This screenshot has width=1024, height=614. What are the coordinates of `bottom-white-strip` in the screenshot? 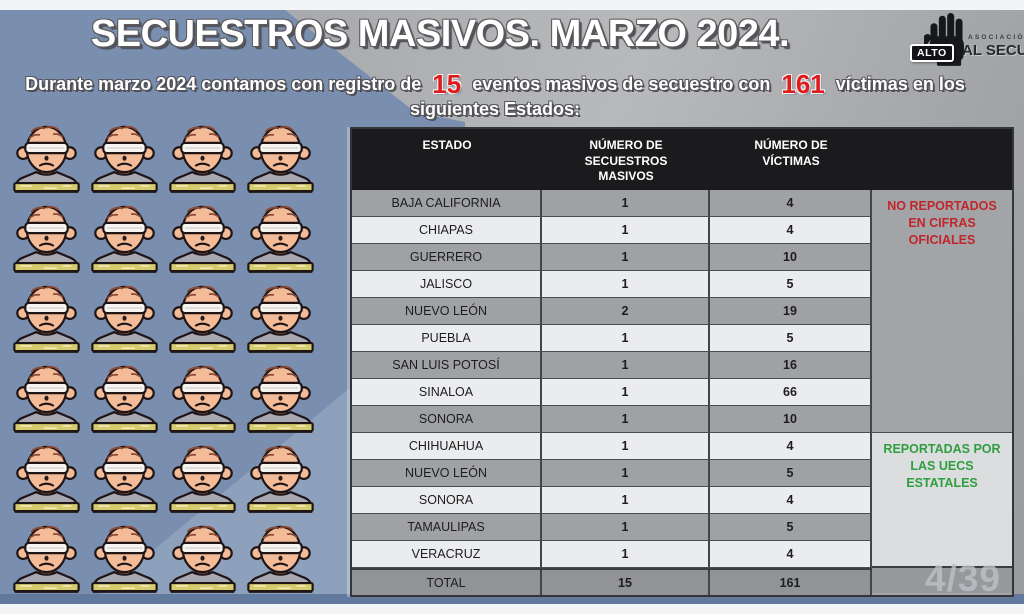 It's located at (512, 609).